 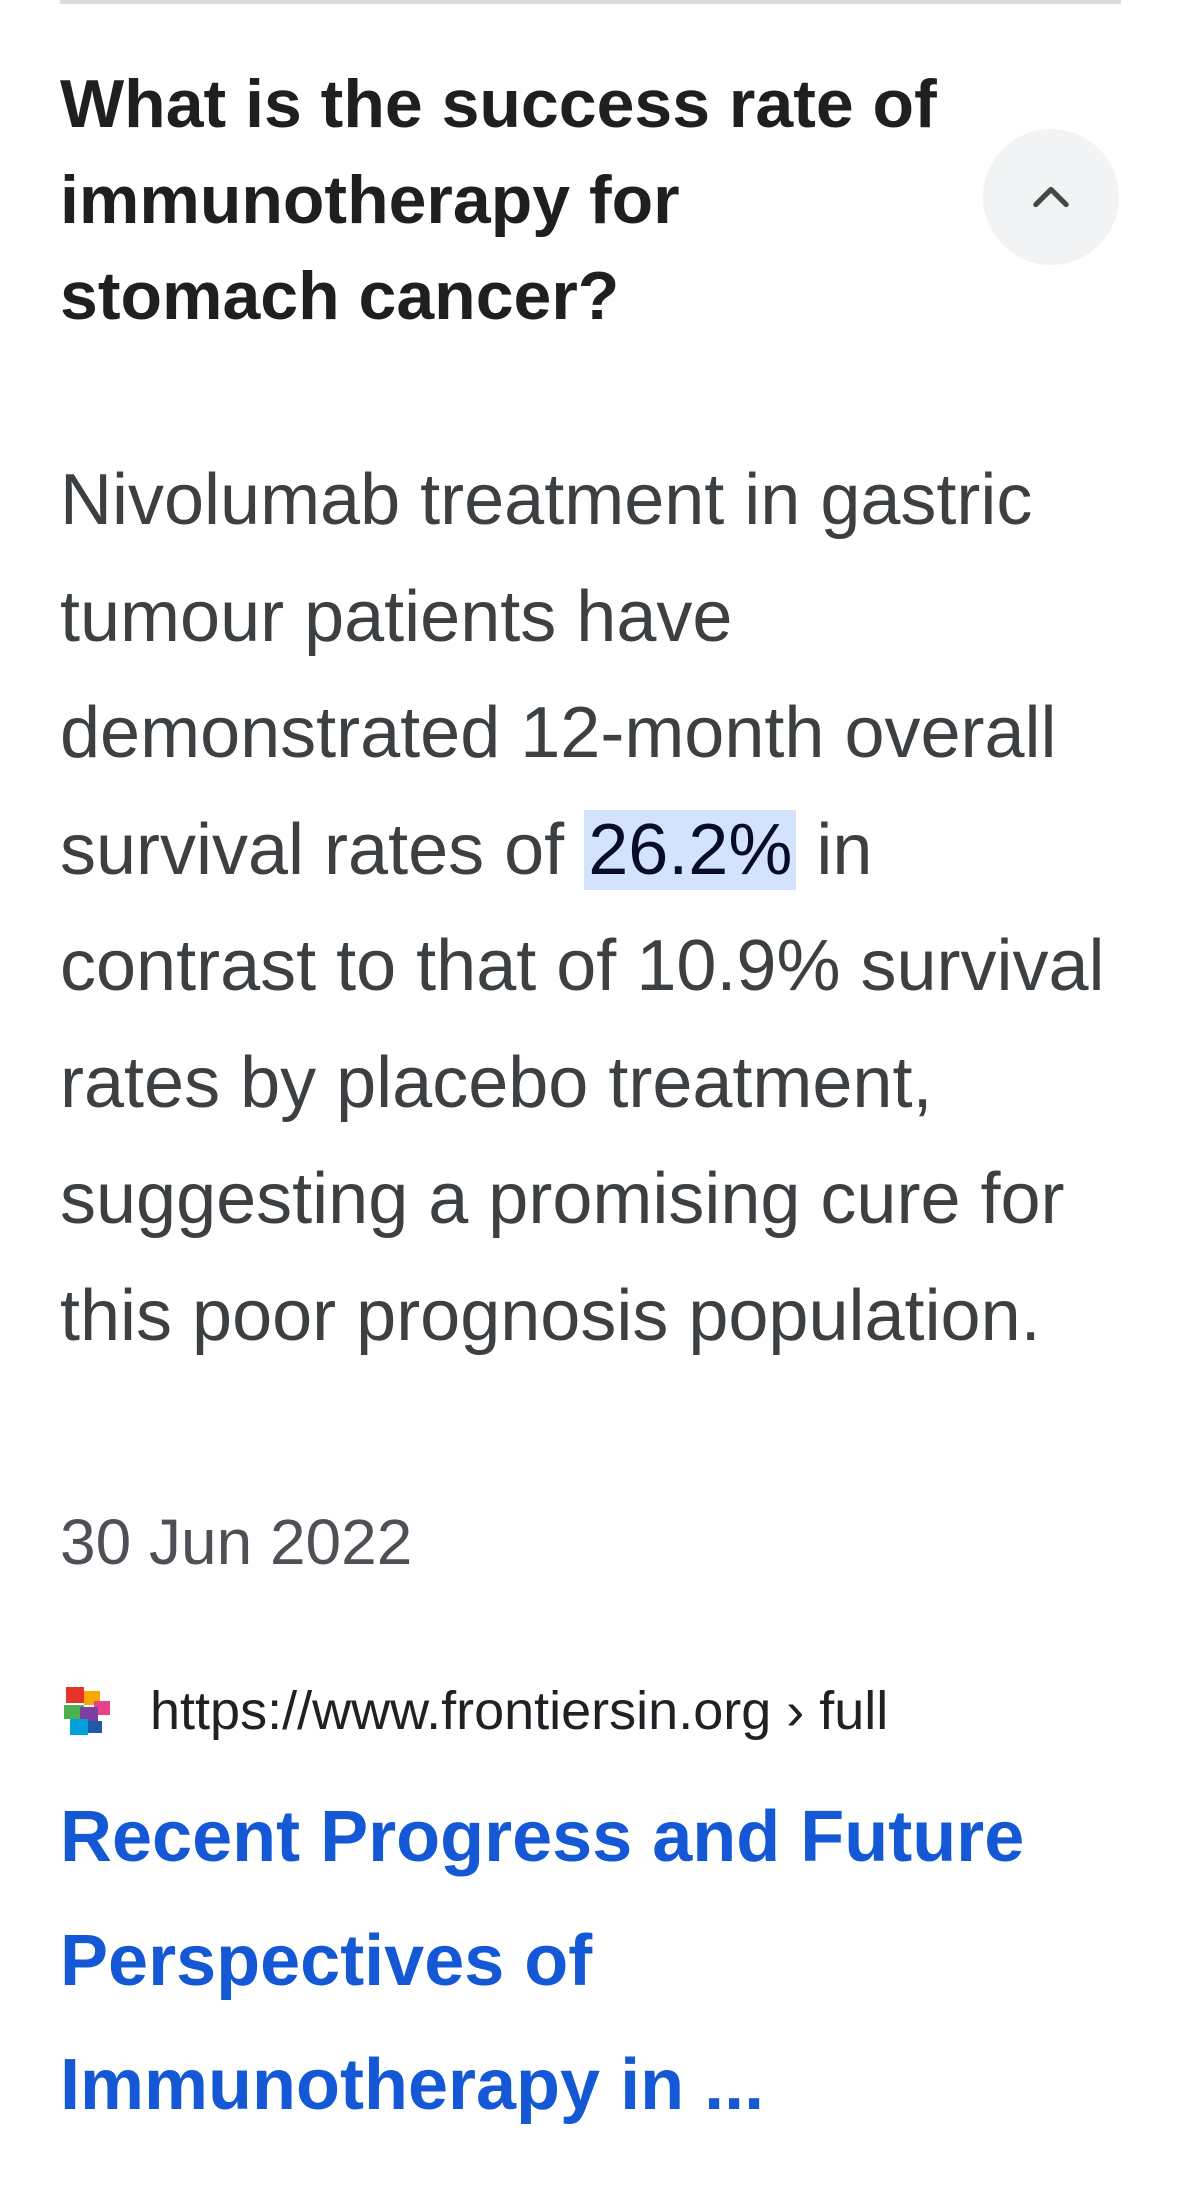 What do you see at coordinates (590, 2) in the screenshot?
I see `top-divider` at bounding box center [590, 2].